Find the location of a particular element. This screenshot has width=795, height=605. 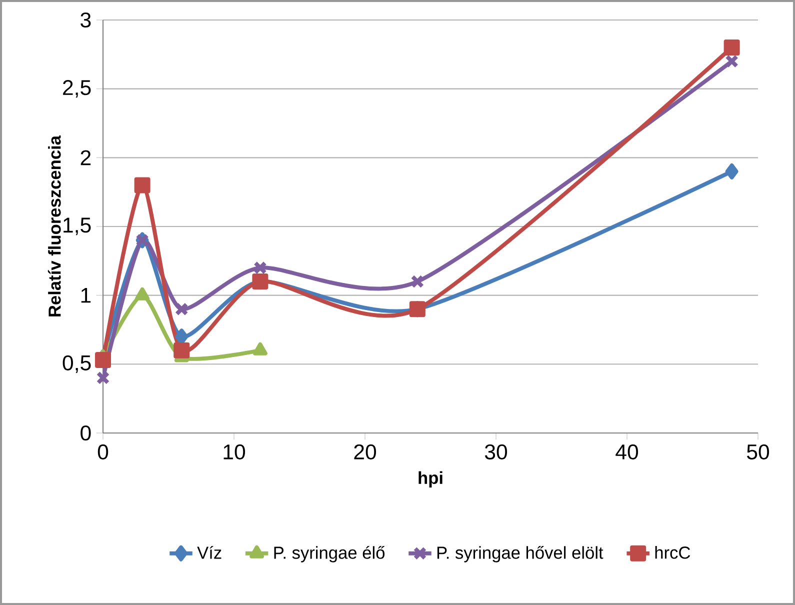

x-tick-label: 0 is located at coordinates (103, 452).